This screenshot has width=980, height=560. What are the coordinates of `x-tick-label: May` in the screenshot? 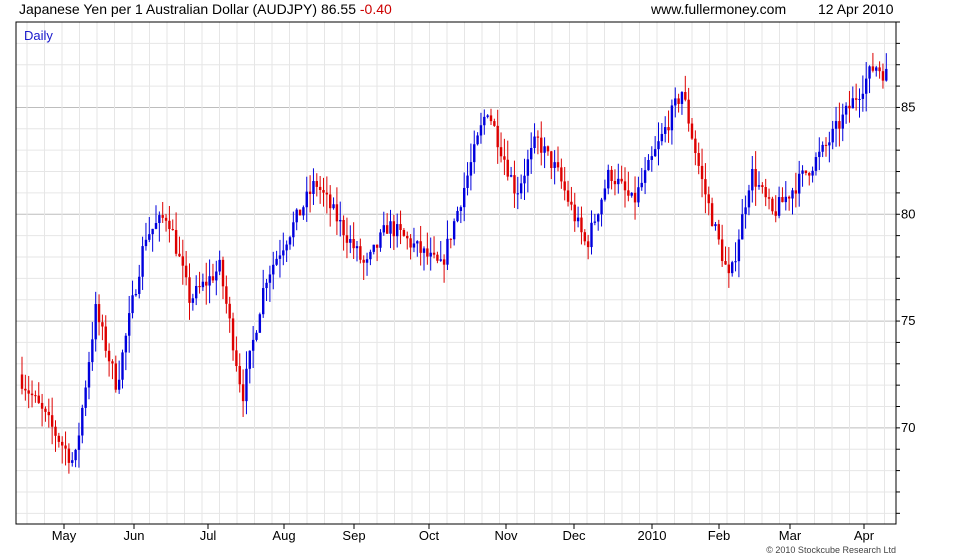 It's located at (64, 535).